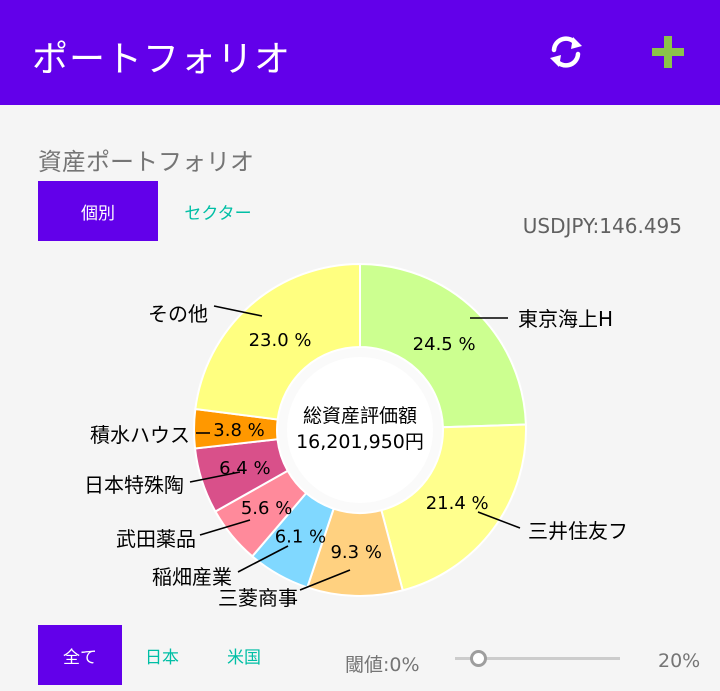 The image size is (720, 691). I want to click on donut-hole, so click(360, 430).